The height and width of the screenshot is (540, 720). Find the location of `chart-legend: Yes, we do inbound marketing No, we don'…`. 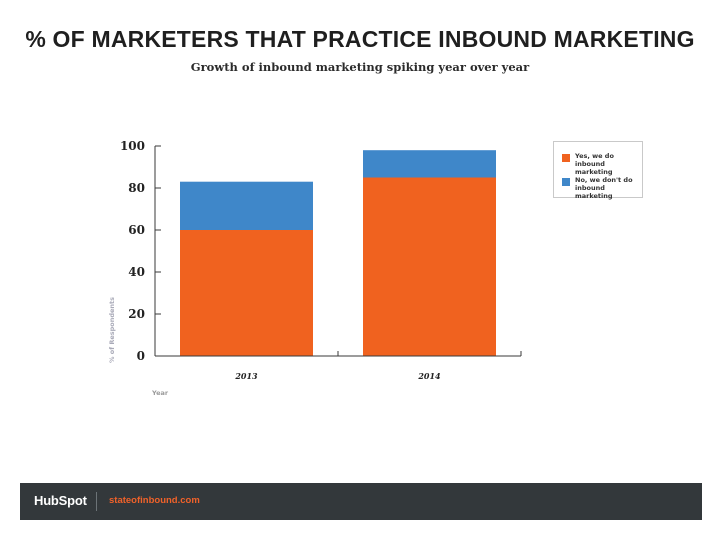

chart-legend: Yes, we do inbound marketing No, we don'… is located at coordinates (598, 170).